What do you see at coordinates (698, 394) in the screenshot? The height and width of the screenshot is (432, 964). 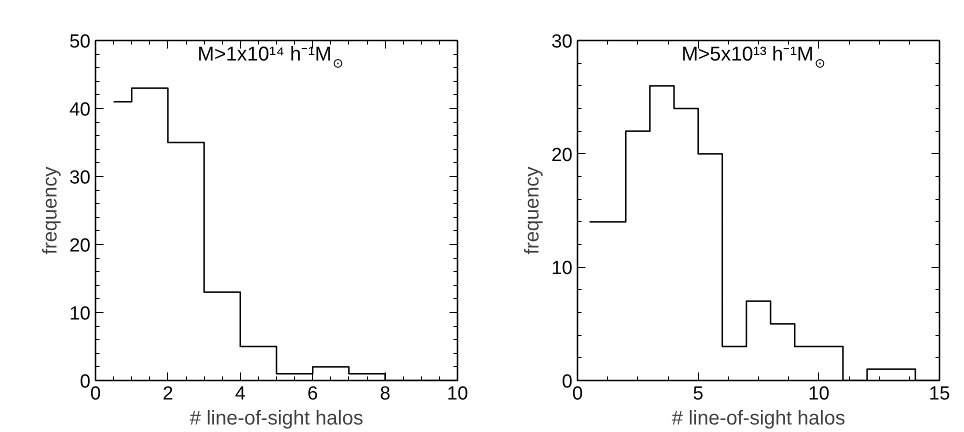 I see `x-tick-label: 5` at bounding box center [698, 394].